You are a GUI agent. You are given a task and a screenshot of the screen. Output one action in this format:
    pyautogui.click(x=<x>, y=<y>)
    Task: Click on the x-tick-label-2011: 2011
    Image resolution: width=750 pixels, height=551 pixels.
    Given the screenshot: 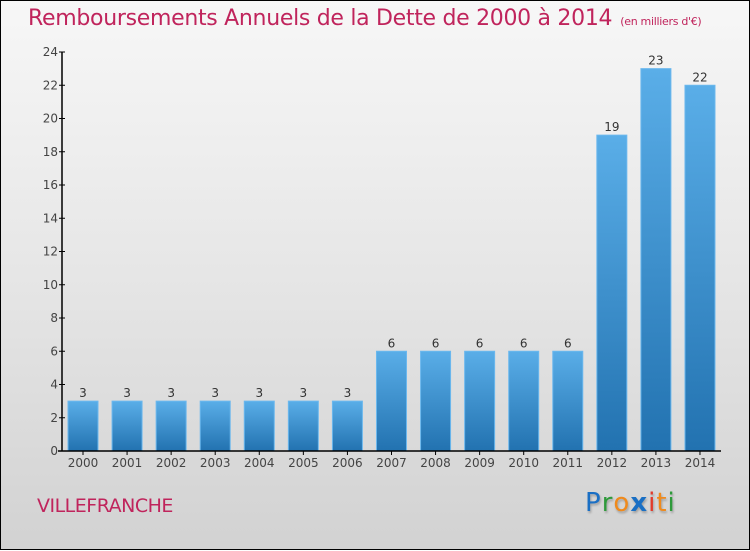 What is the action you would take?
    pyautogui.click(x=567, y=463)
    